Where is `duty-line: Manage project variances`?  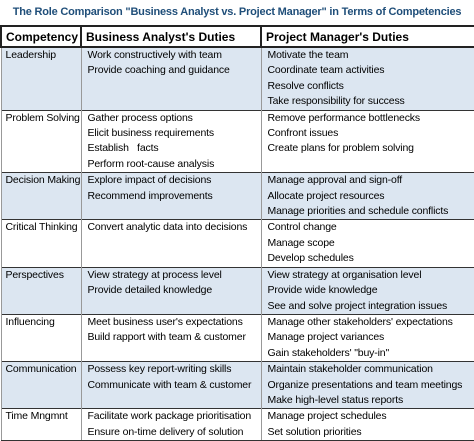
duty-line: Manage project variances is located at coordinates (326, 337).